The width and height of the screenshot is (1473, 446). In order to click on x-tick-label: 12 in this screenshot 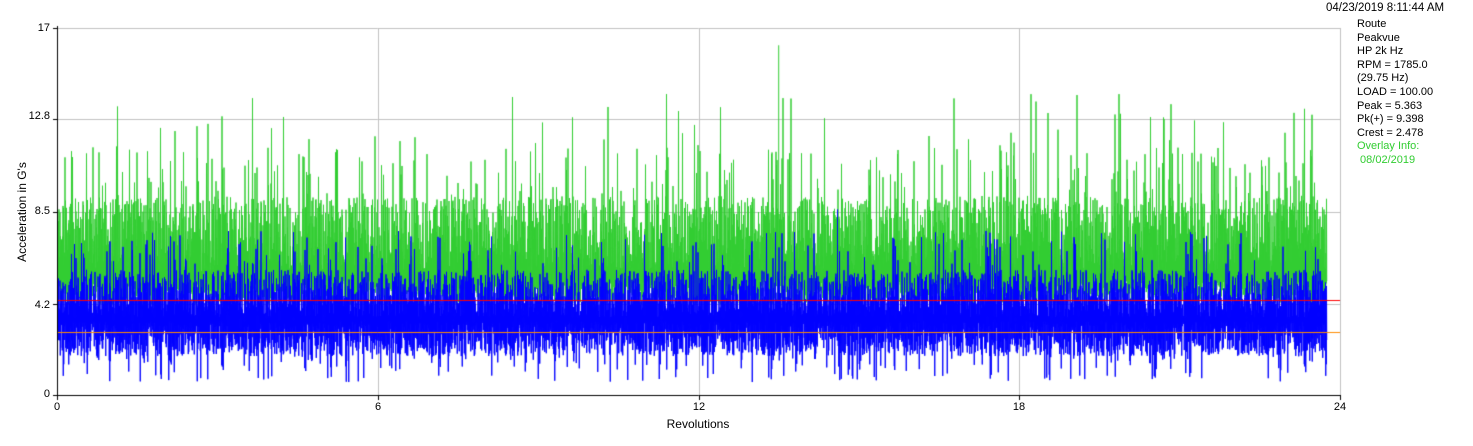, I will do `click(699, 407)`.